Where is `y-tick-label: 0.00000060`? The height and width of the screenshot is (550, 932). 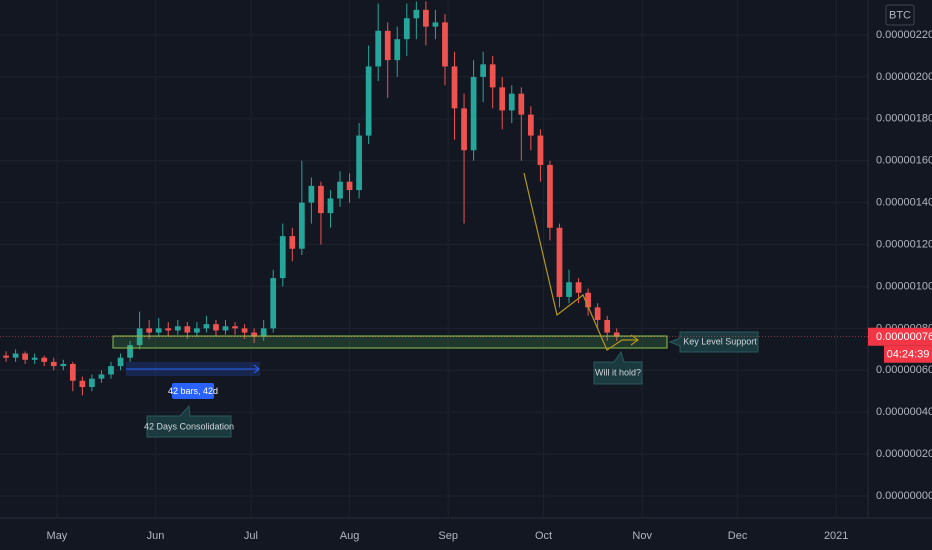 y-tick-label: 0.00000060 is located at coordinates (904, 370).